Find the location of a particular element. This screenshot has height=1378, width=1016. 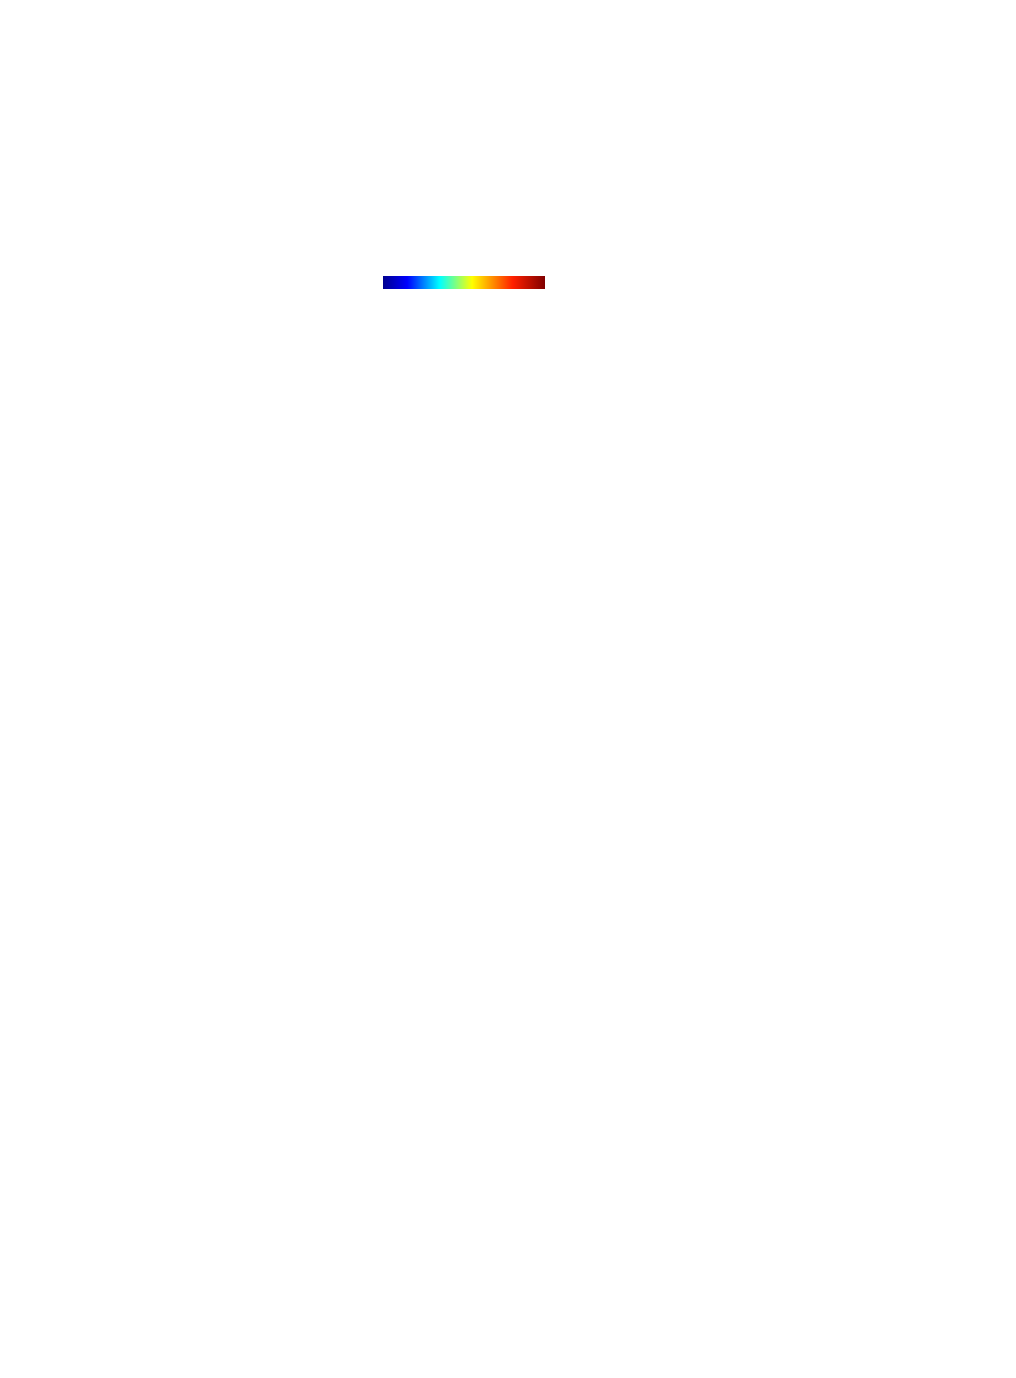

figure-panels is located at coordinates (464, 282).